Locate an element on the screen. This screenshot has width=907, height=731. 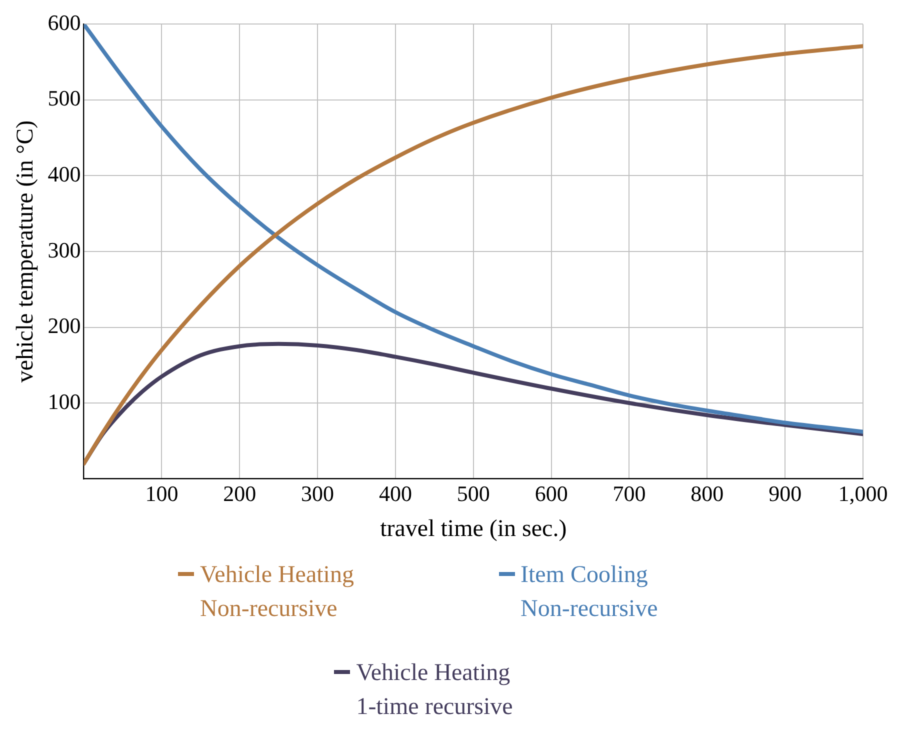
x-tick-label: 1,000 is located at coordinates (863, 493).